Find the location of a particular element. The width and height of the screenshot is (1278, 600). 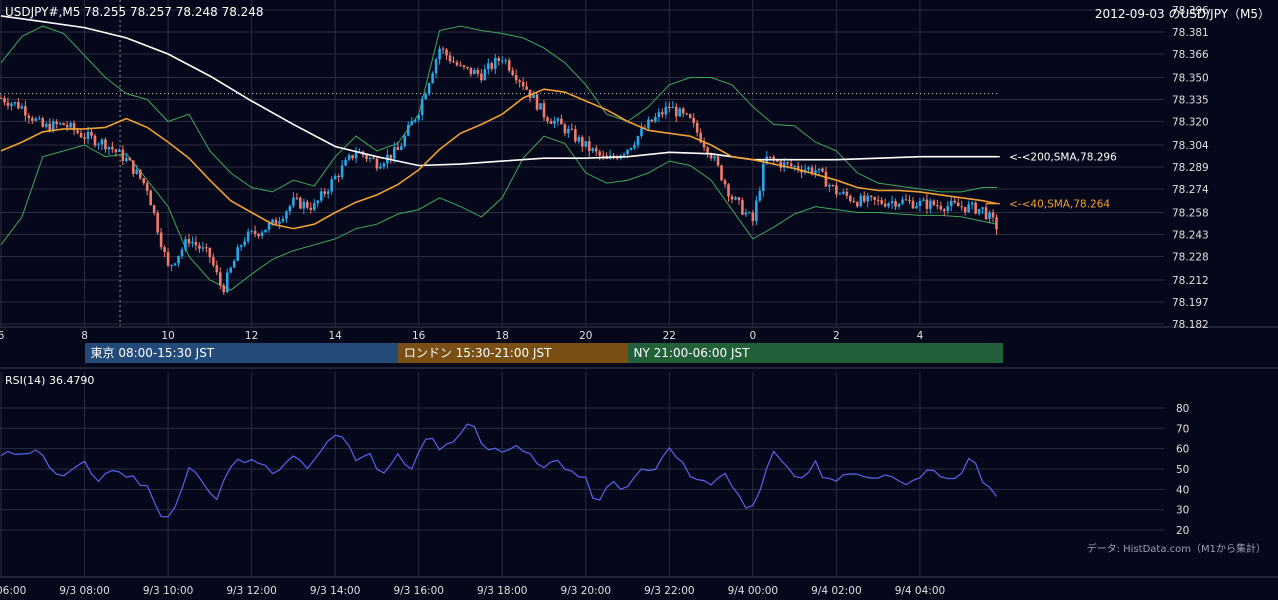

price-tick-label: 78.212 is located at coordinates (1190, 281).